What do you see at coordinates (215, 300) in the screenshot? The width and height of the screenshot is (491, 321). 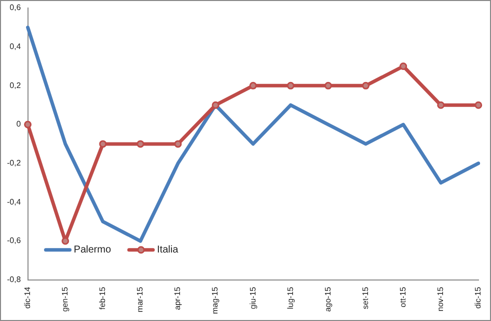 I see `x-tick-label: mag-15` at bounding box center [215, 300].